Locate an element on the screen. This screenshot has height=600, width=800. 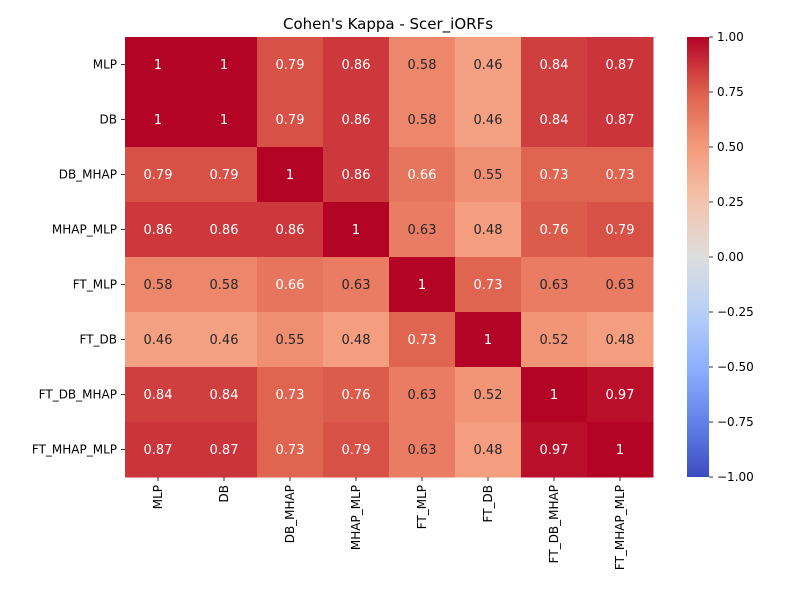
row-tick-label-FT_MHAP_MLP: FT_MHAP_MLP is located at coordinates (74, 450).